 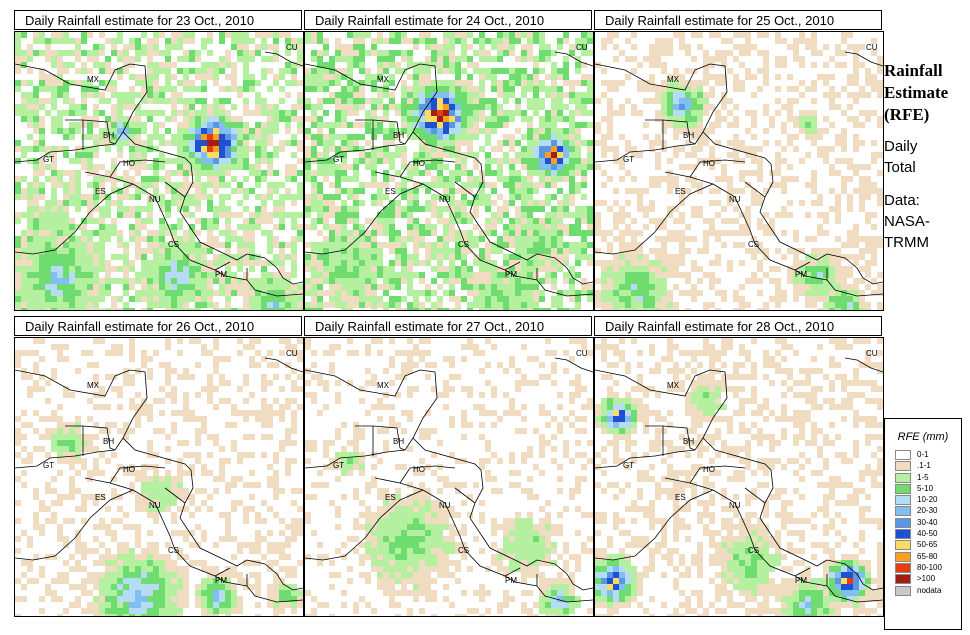 I want to click on source-line: TRMM, so click(x=906, y=242).